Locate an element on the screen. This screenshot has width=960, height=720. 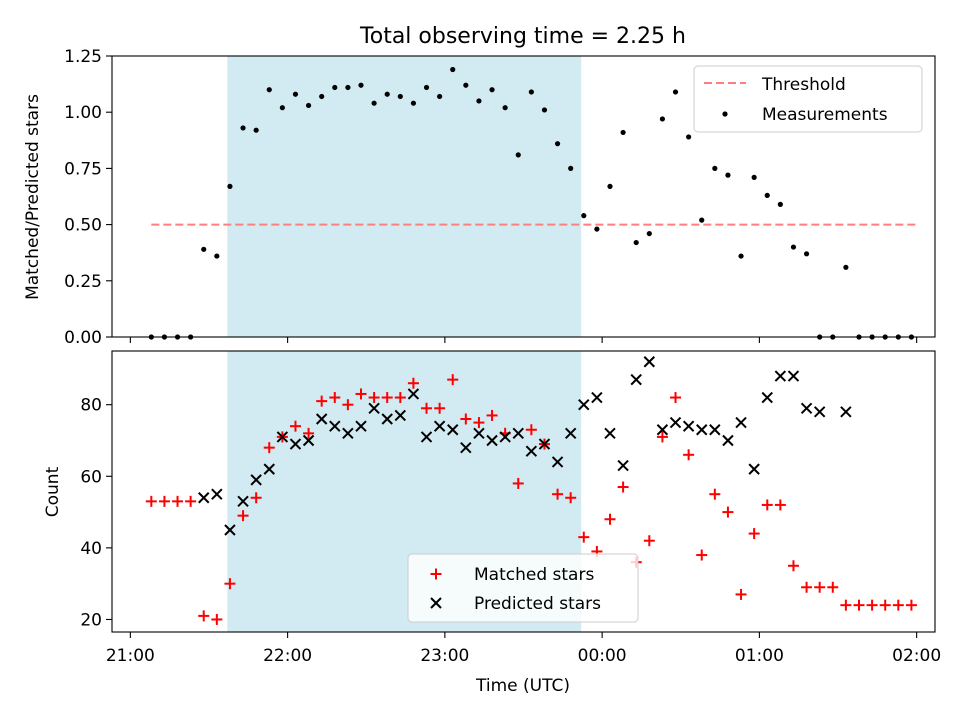
legend-matched-label: Matched stars is located at coordinates (534, 575).